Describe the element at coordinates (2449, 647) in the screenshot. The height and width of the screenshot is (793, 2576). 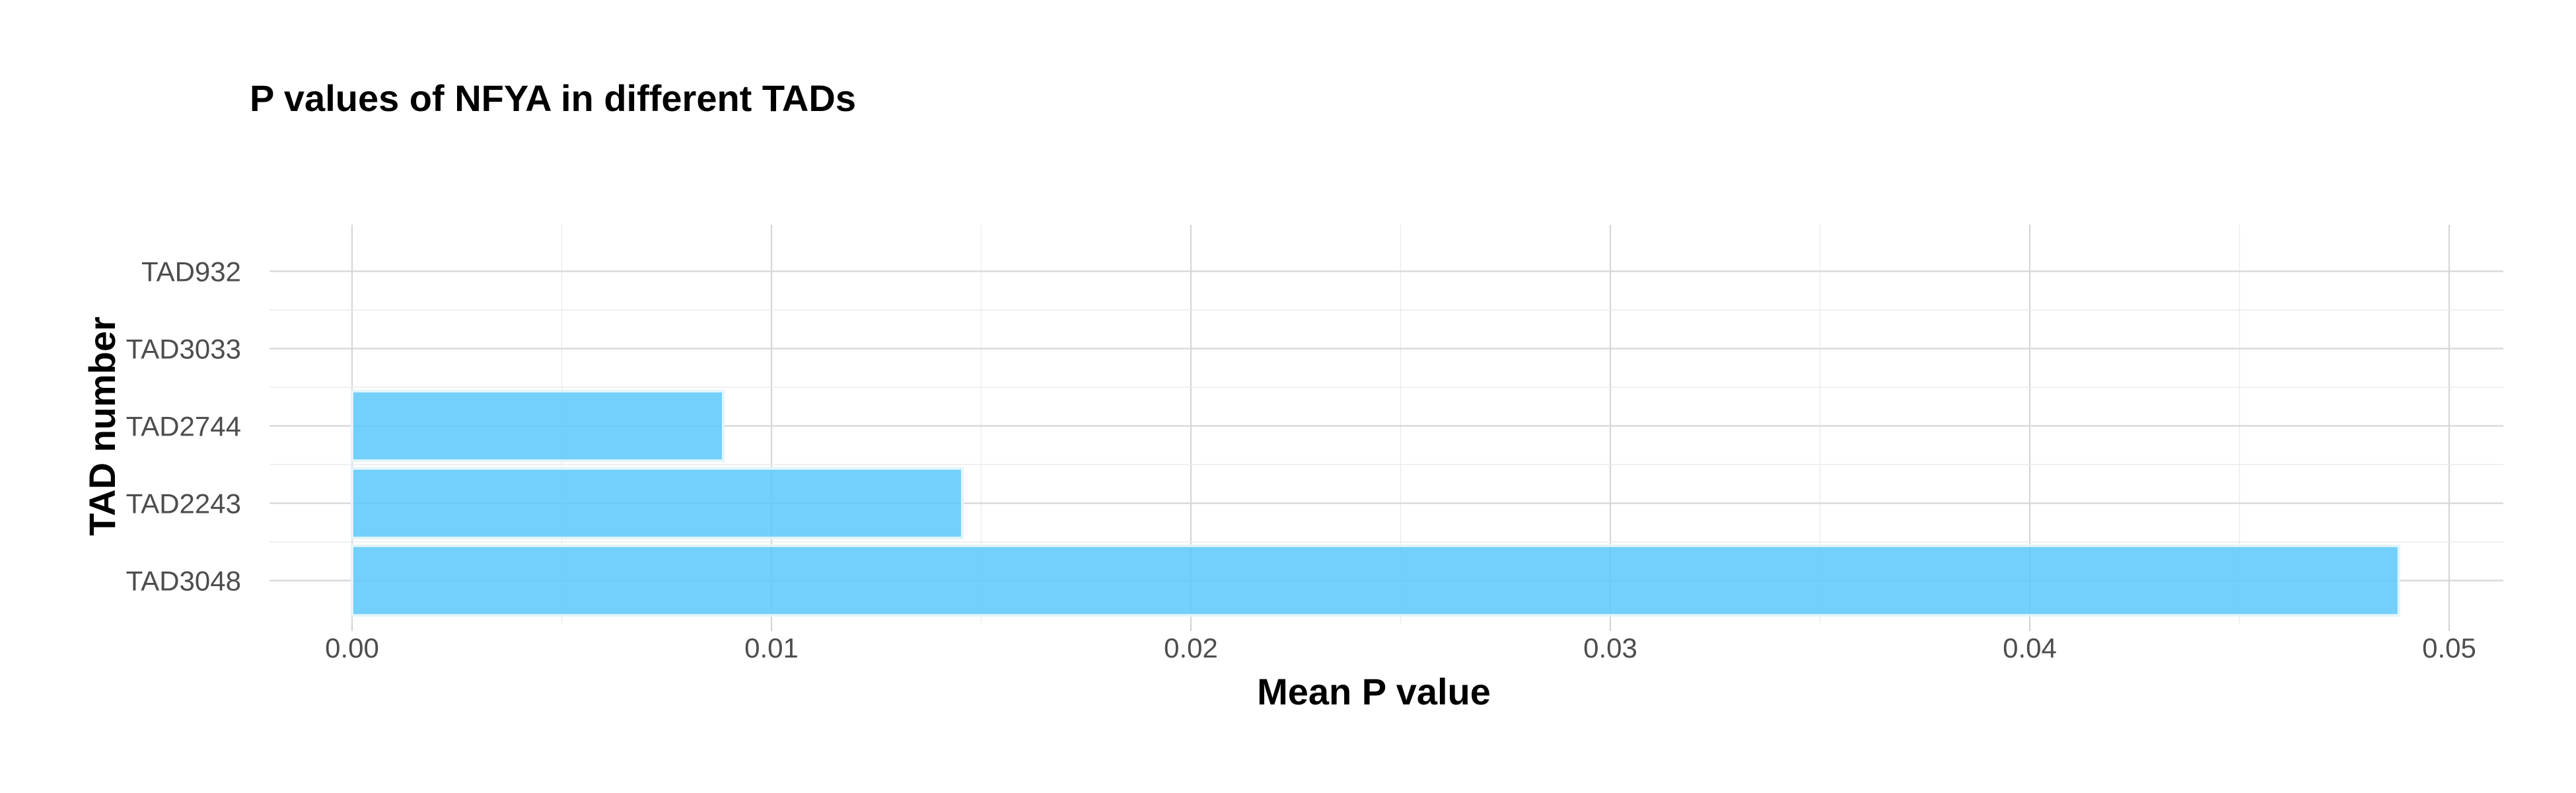
I see `x-tick-label: 0.05` at that location.